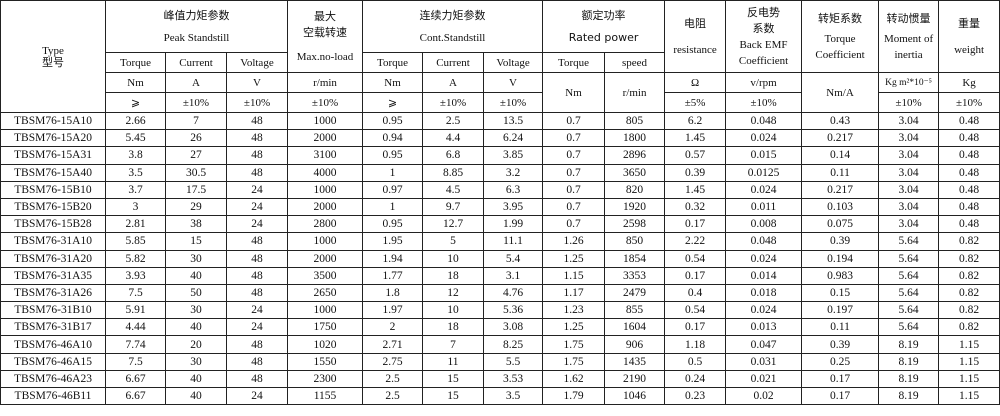 The image size is (1000, 416). I want to click on table-cell: 1.79, so click(574, 396).